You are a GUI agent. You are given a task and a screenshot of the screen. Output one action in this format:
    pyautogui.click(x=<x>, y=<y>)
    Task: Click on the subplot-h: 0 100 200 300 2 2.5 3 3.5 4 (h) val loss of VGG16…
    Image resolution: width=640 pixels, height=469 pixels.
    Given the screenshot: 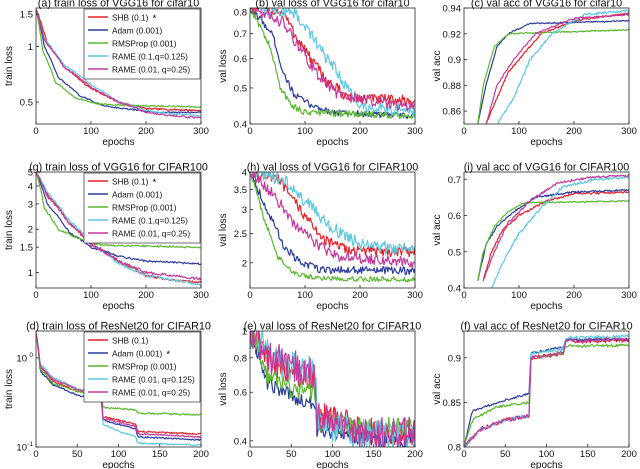 What is the action you would take?
    pyautogui.click(x=320, y=237)
    